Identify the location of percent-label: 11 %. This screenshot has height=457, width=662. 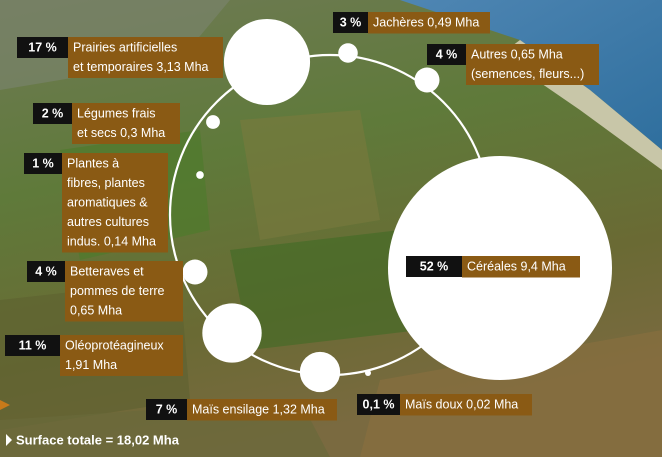
(33, 345).